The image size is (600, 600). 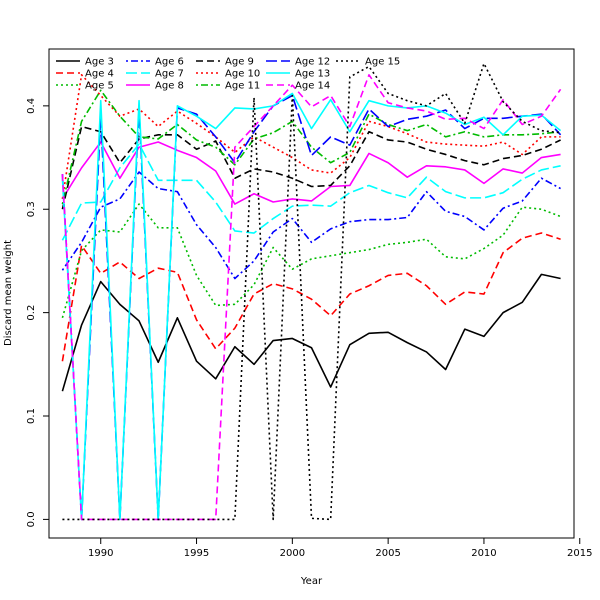 What do you see at coordinates (382, 62) in the screenshot?
I see `legend-label: Age 15` at bounding box center [382, 62].